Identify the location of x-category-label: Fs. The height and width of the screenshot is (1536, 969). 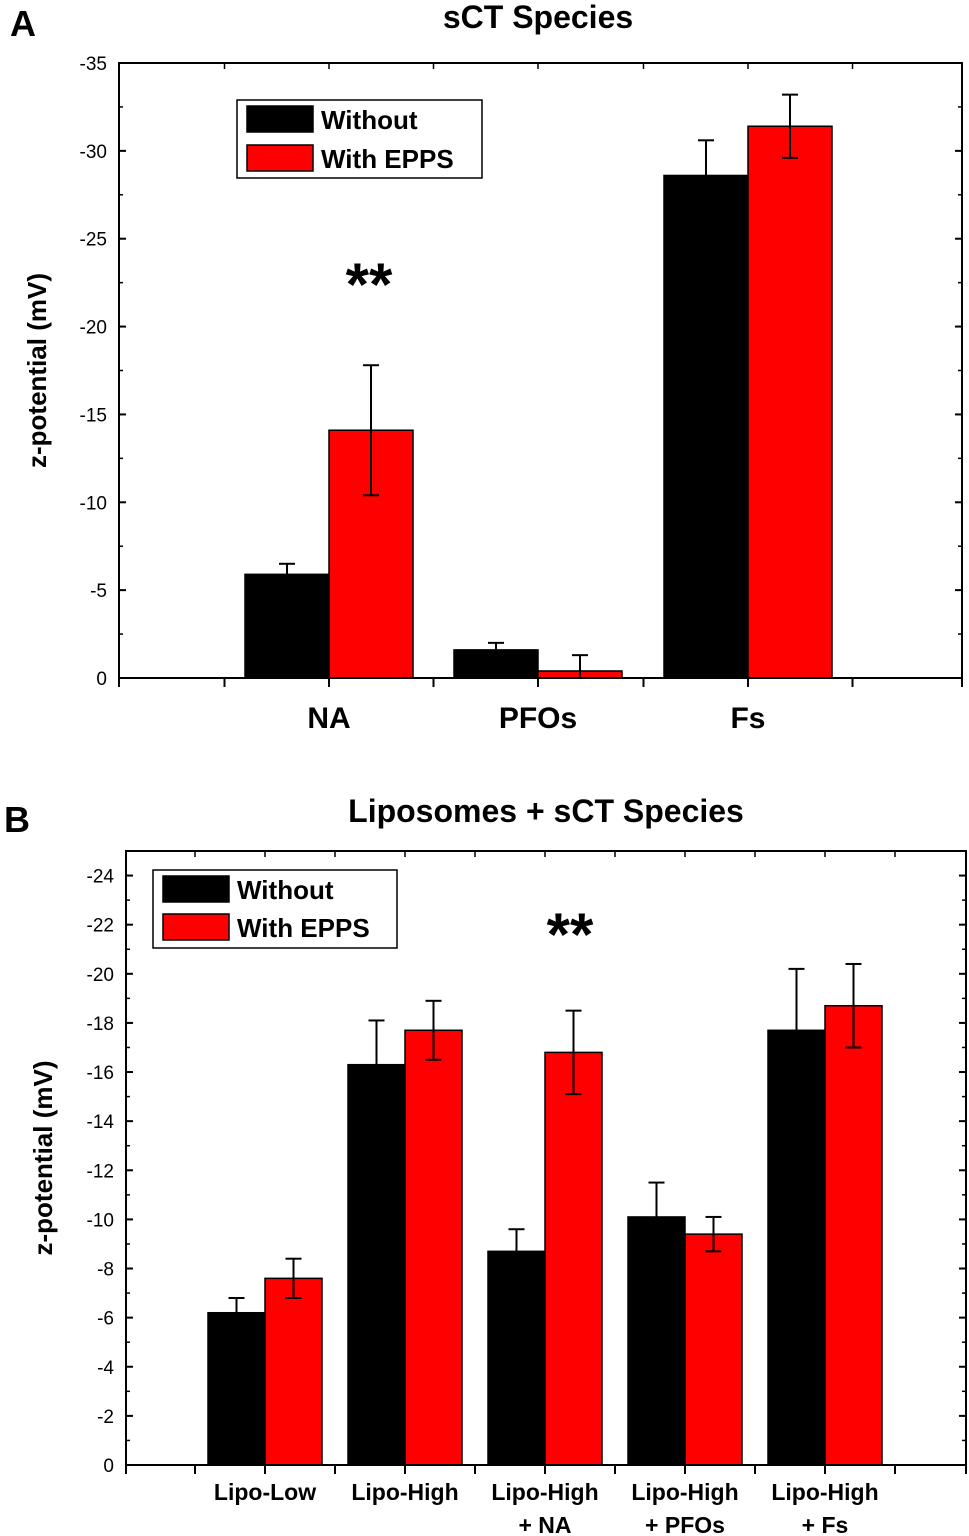
(747, 718).